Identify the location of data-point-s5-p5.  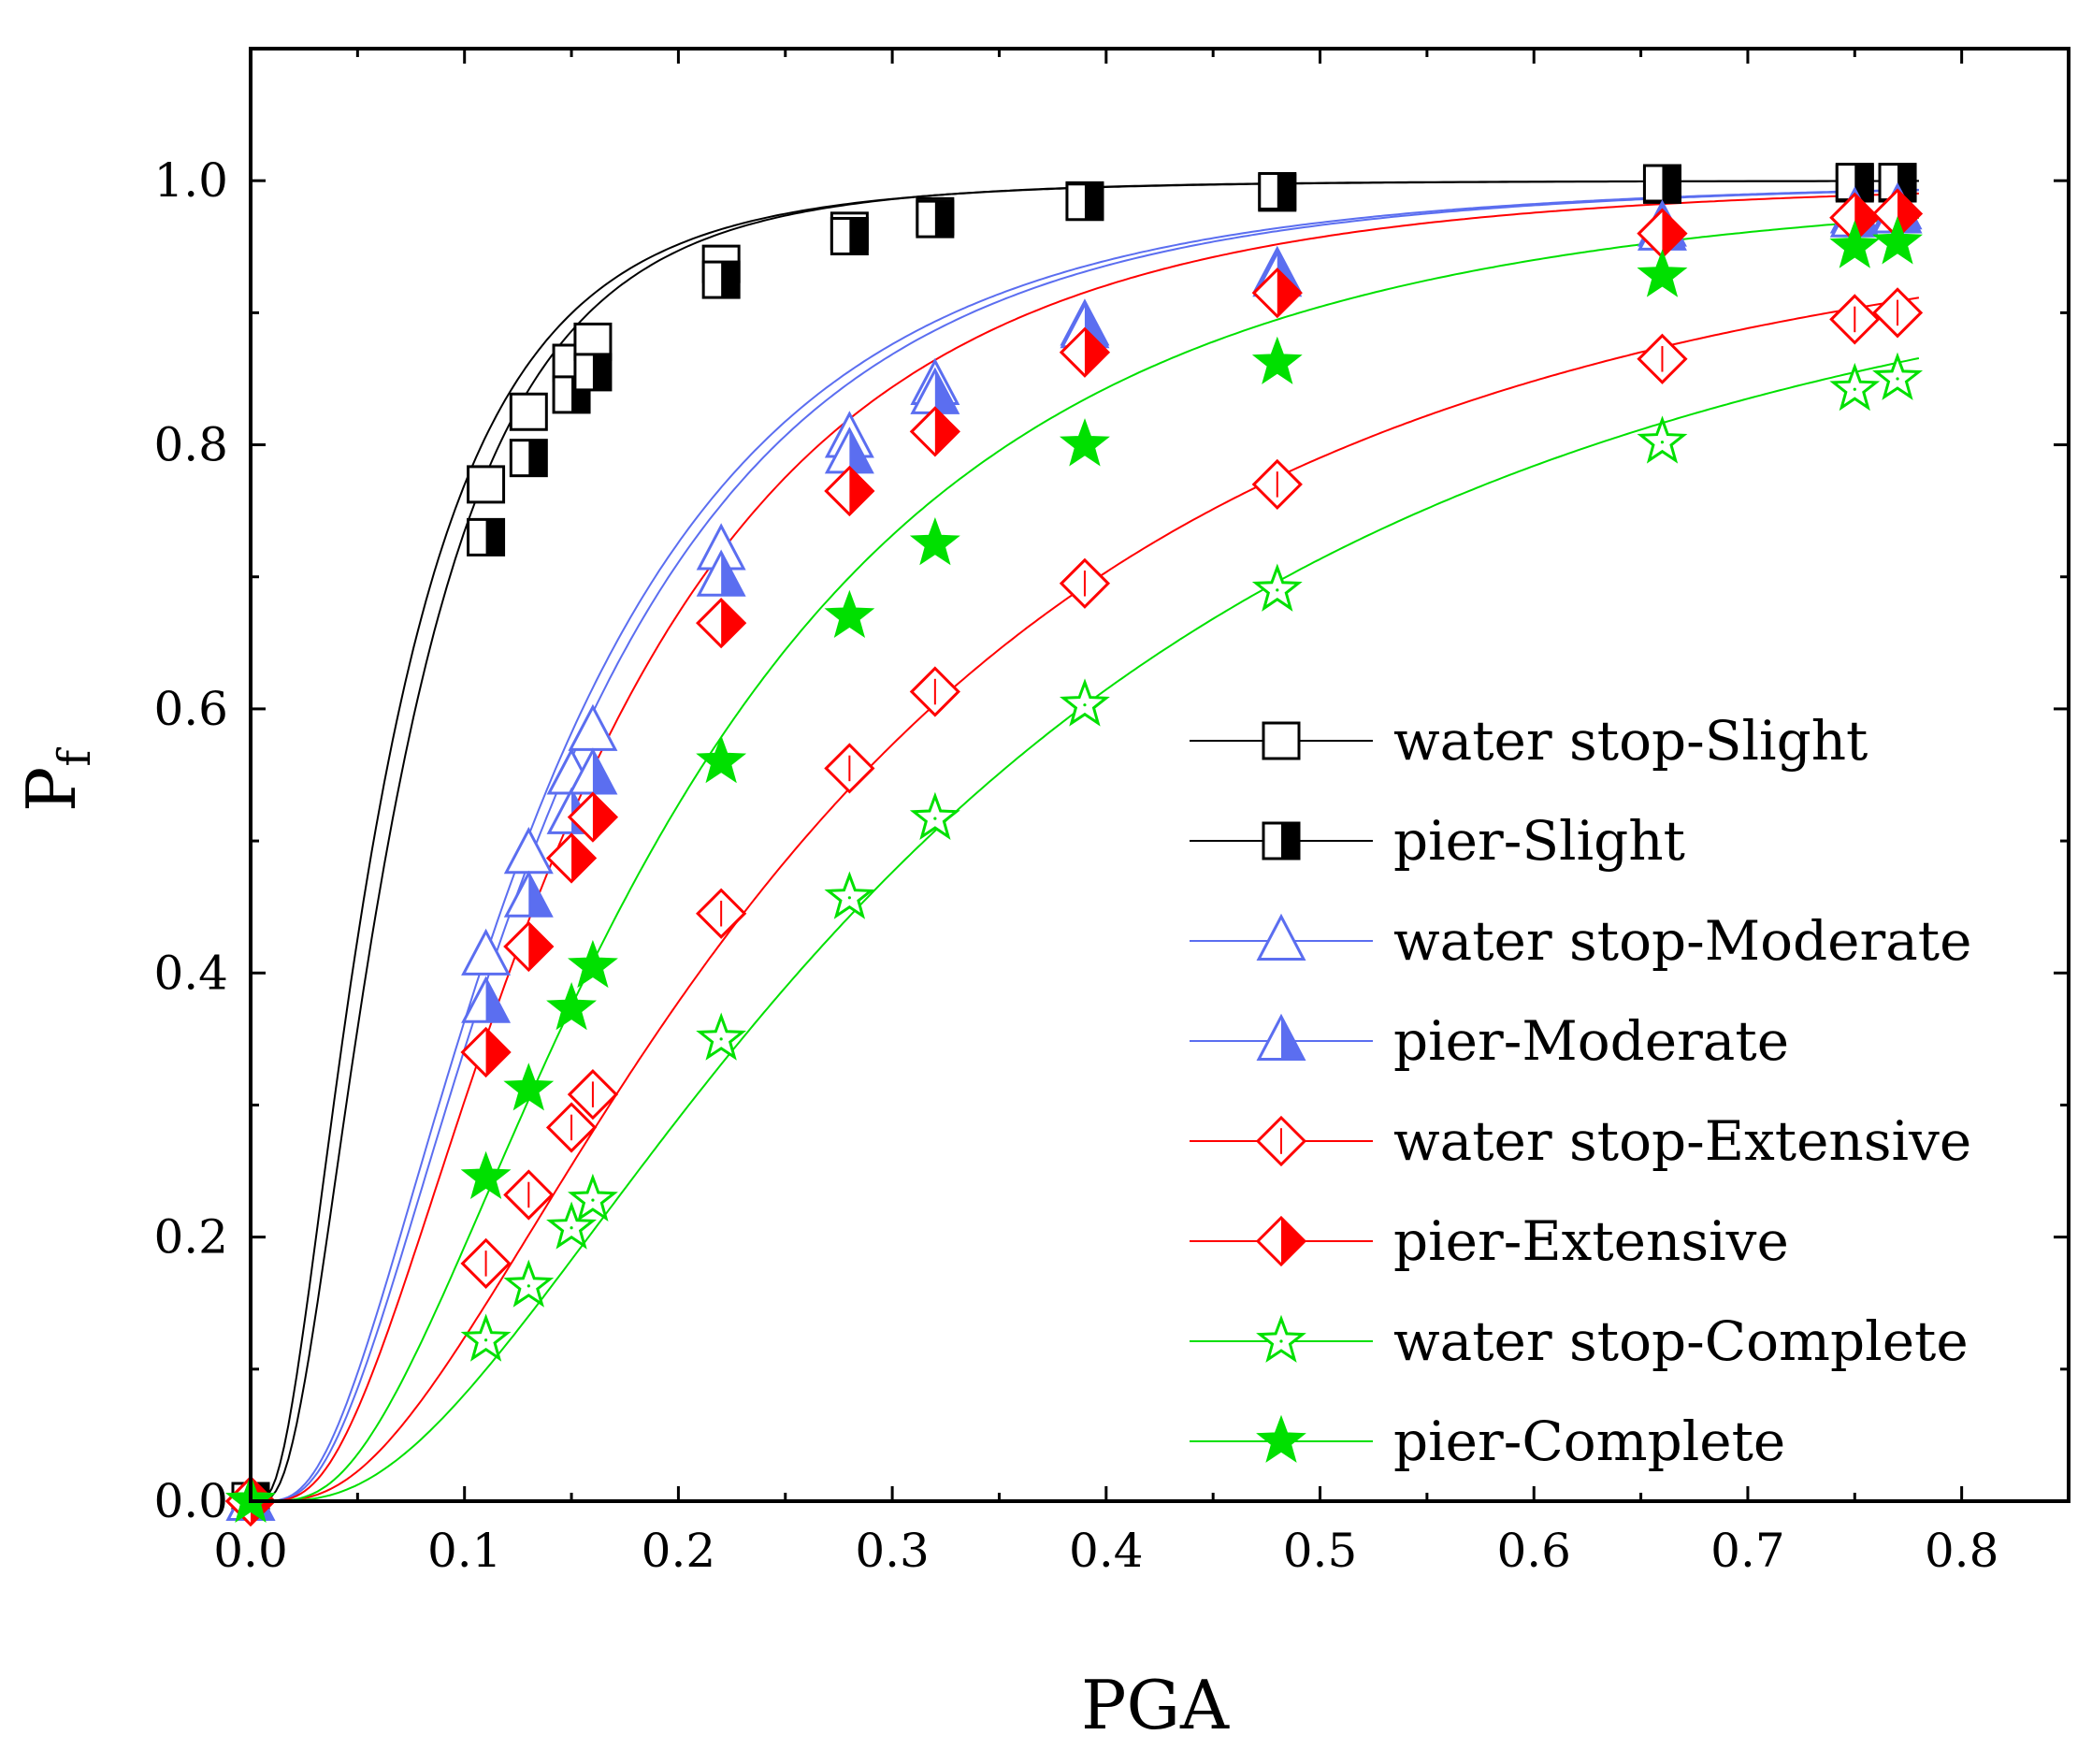
(721, 623).